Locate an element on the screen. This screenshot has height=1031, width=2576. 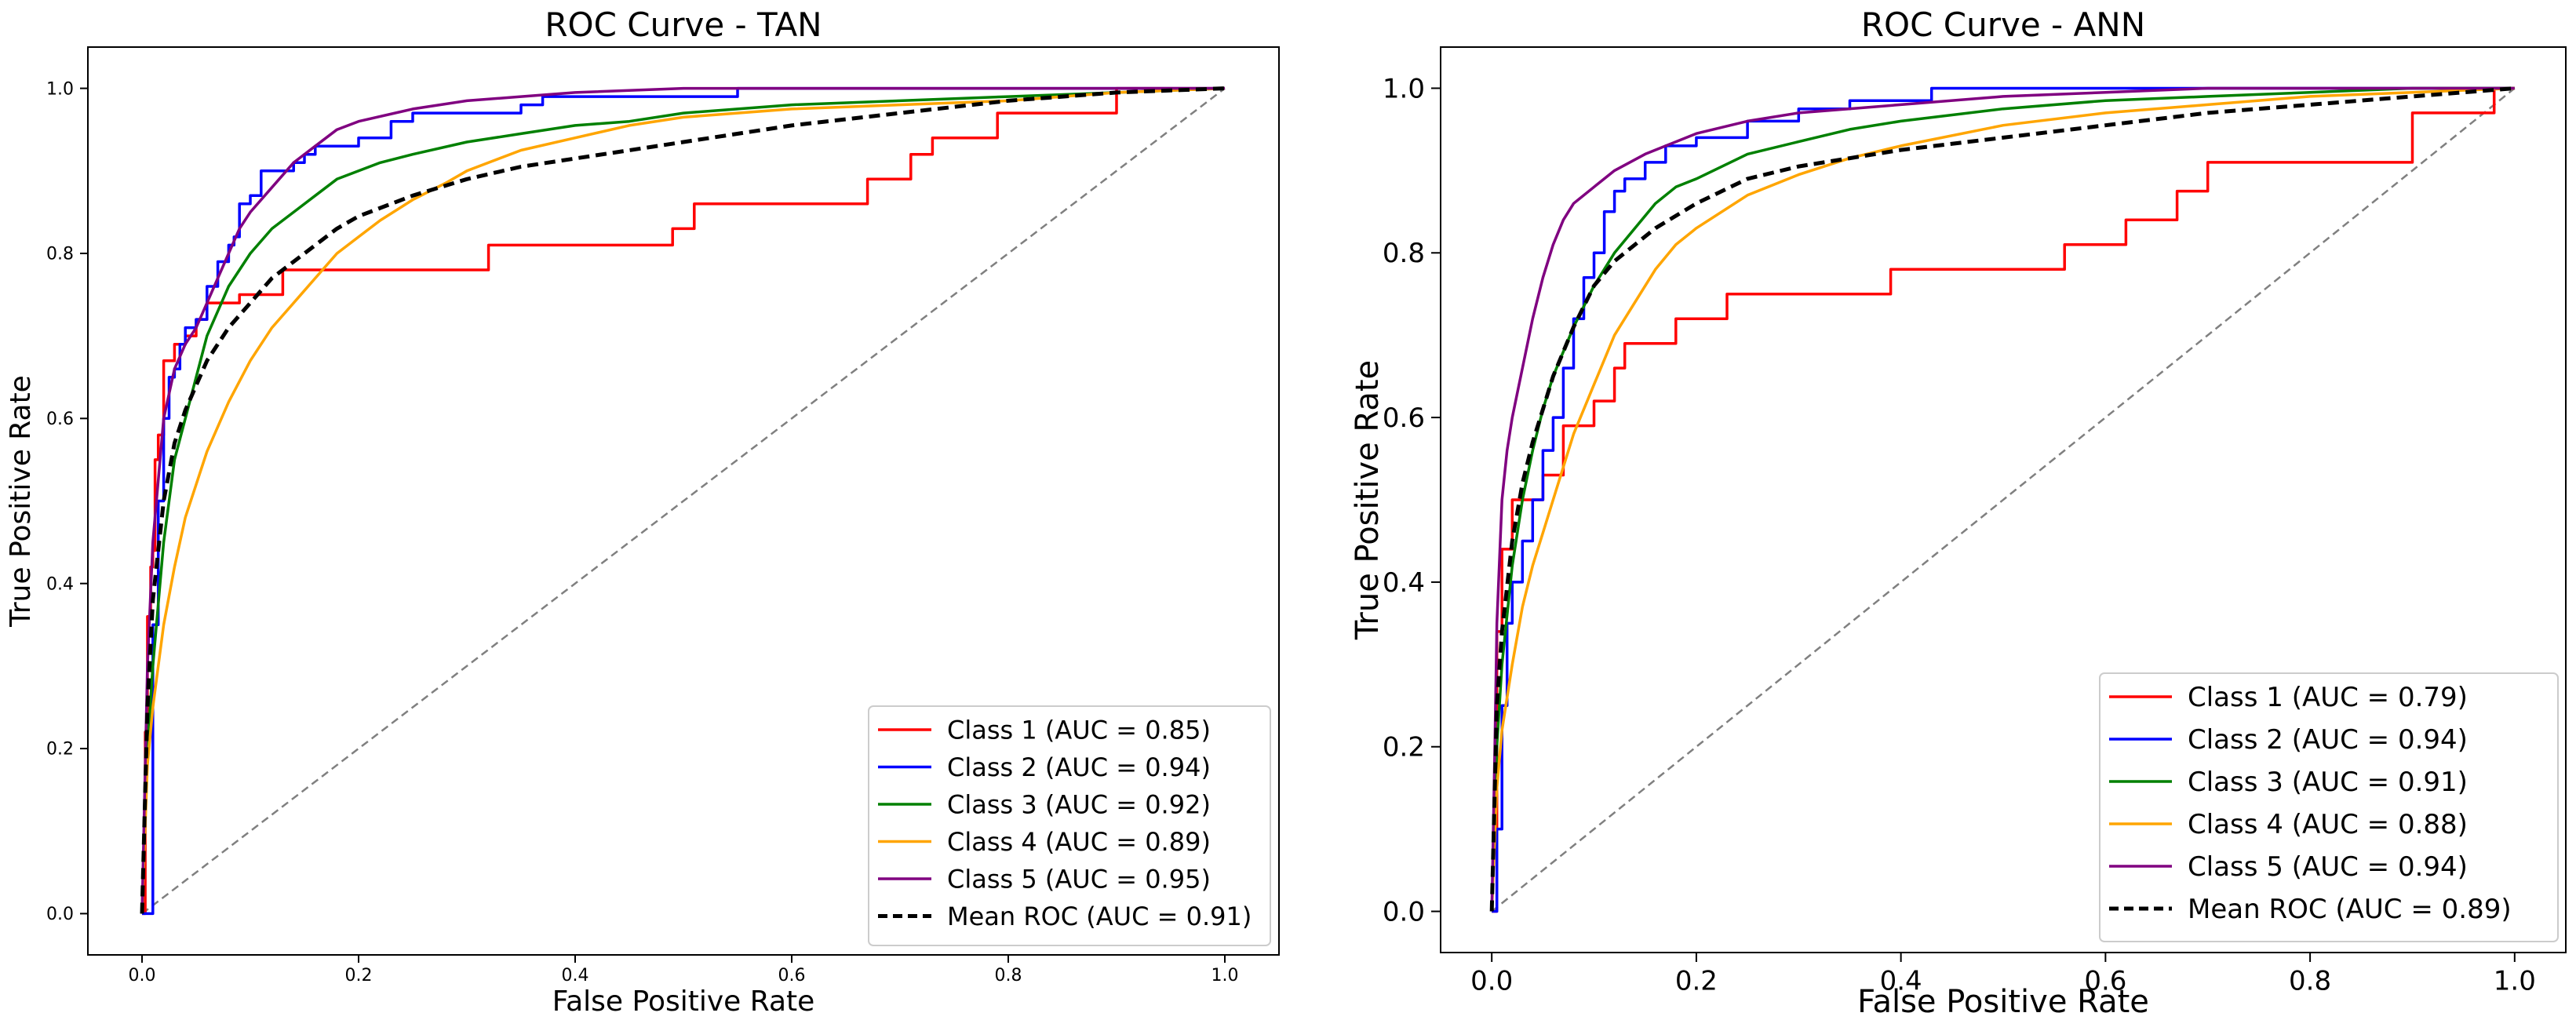
legend-label-5: Class 5 (AUC = 0.95) is located at coordinates (1079, 880).